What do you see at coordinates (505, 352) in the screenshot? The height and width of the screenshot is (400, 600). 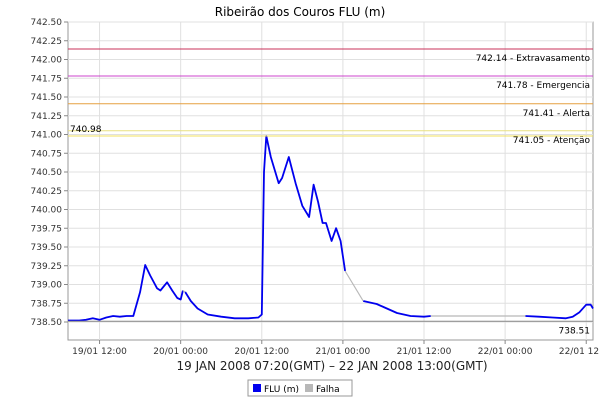 I see `x-tick-label: 22/01 00:00` at bounding box center [505, 352].